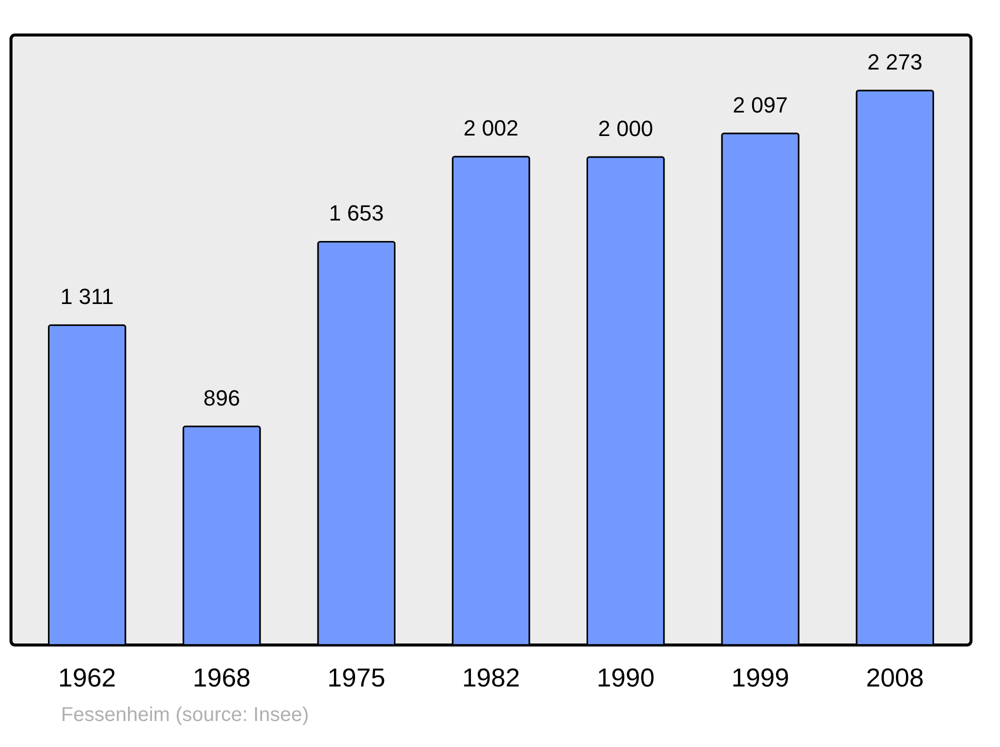 This screenshot has height=747, width=1000. Describe the element at coordinates (894, 61) in the screenshot. I see `data-label: 2 273` at that location.